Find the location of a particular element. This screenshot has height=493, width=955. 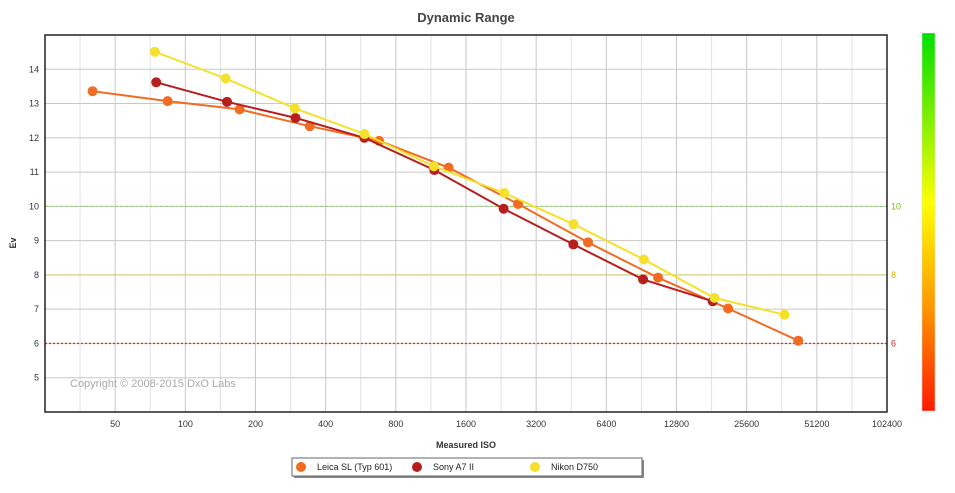

x-tick-label: 50 is located at coordinates (115, 424).